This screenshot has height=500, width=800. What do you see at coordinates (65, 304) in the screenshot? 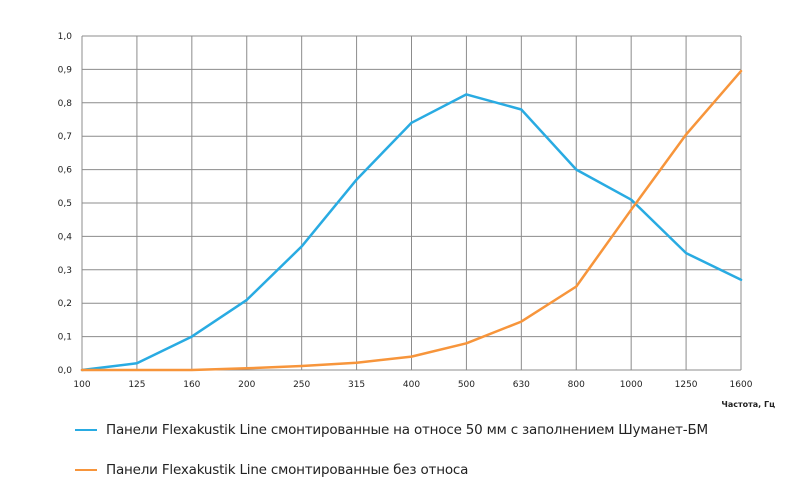
I see `y-tick-label: 0,2` at bounding box center [65, 304].